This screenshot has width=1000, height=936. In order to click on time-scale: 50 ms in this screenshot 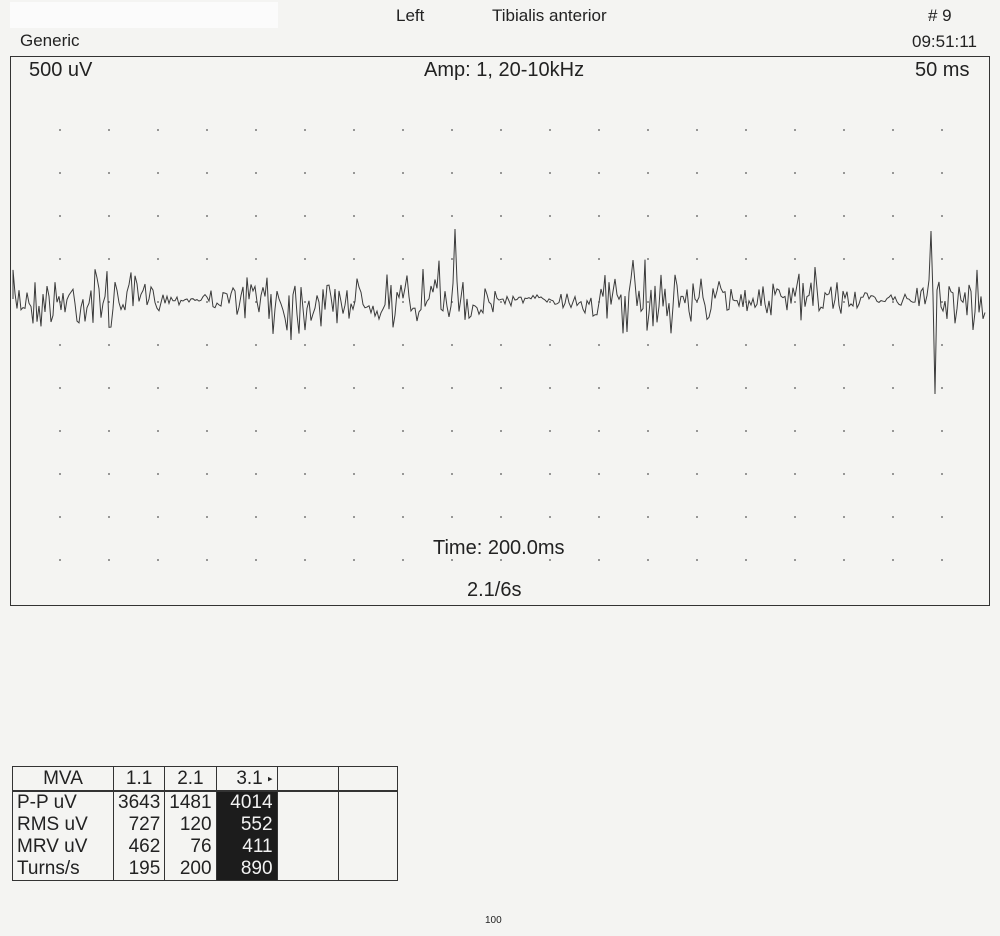, I will do `click(942, 70)`.